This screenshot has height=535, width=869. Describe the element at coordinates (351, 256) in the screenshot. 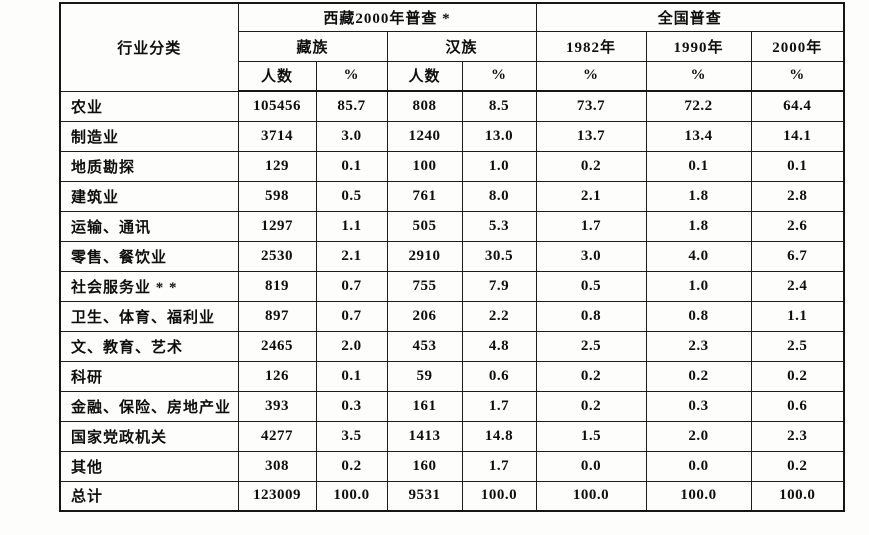

I see `tibetan-percent: 2.1` at that location.